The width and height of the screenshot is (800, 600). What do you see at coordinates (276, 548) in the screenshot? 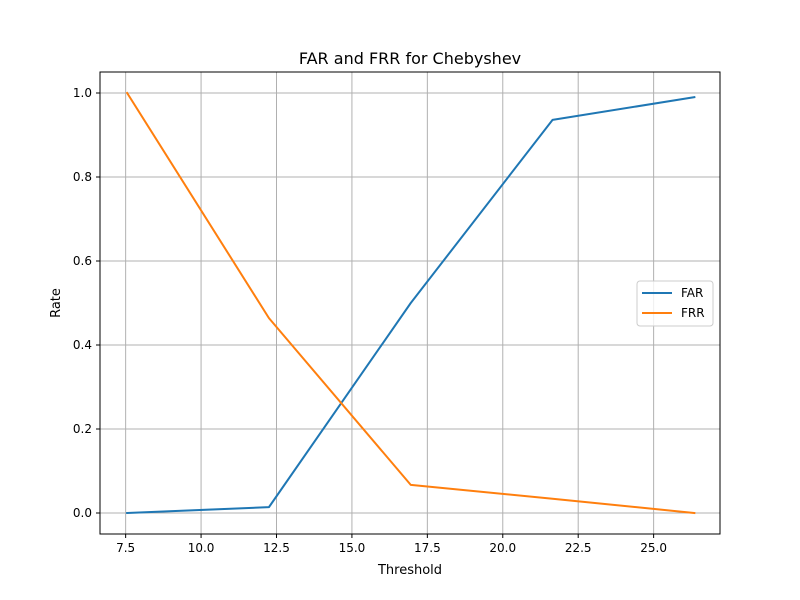
I see `x-tick-label: 12.5` at bounding box center [276, 548].